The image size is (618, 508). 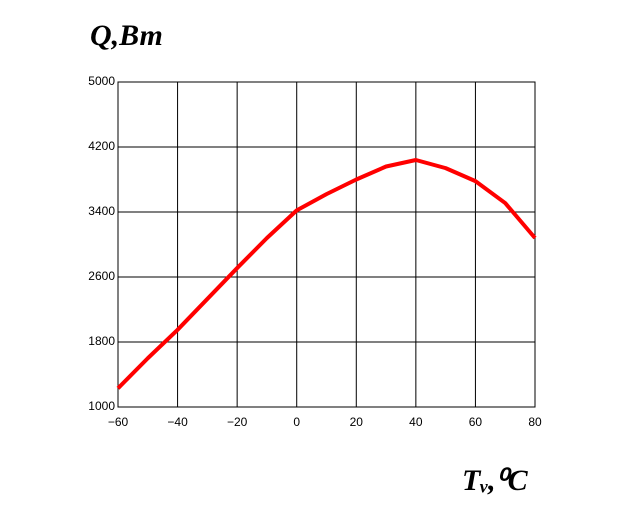 I want to click on y-tick-label: 5000, so click(x=101, y=81).